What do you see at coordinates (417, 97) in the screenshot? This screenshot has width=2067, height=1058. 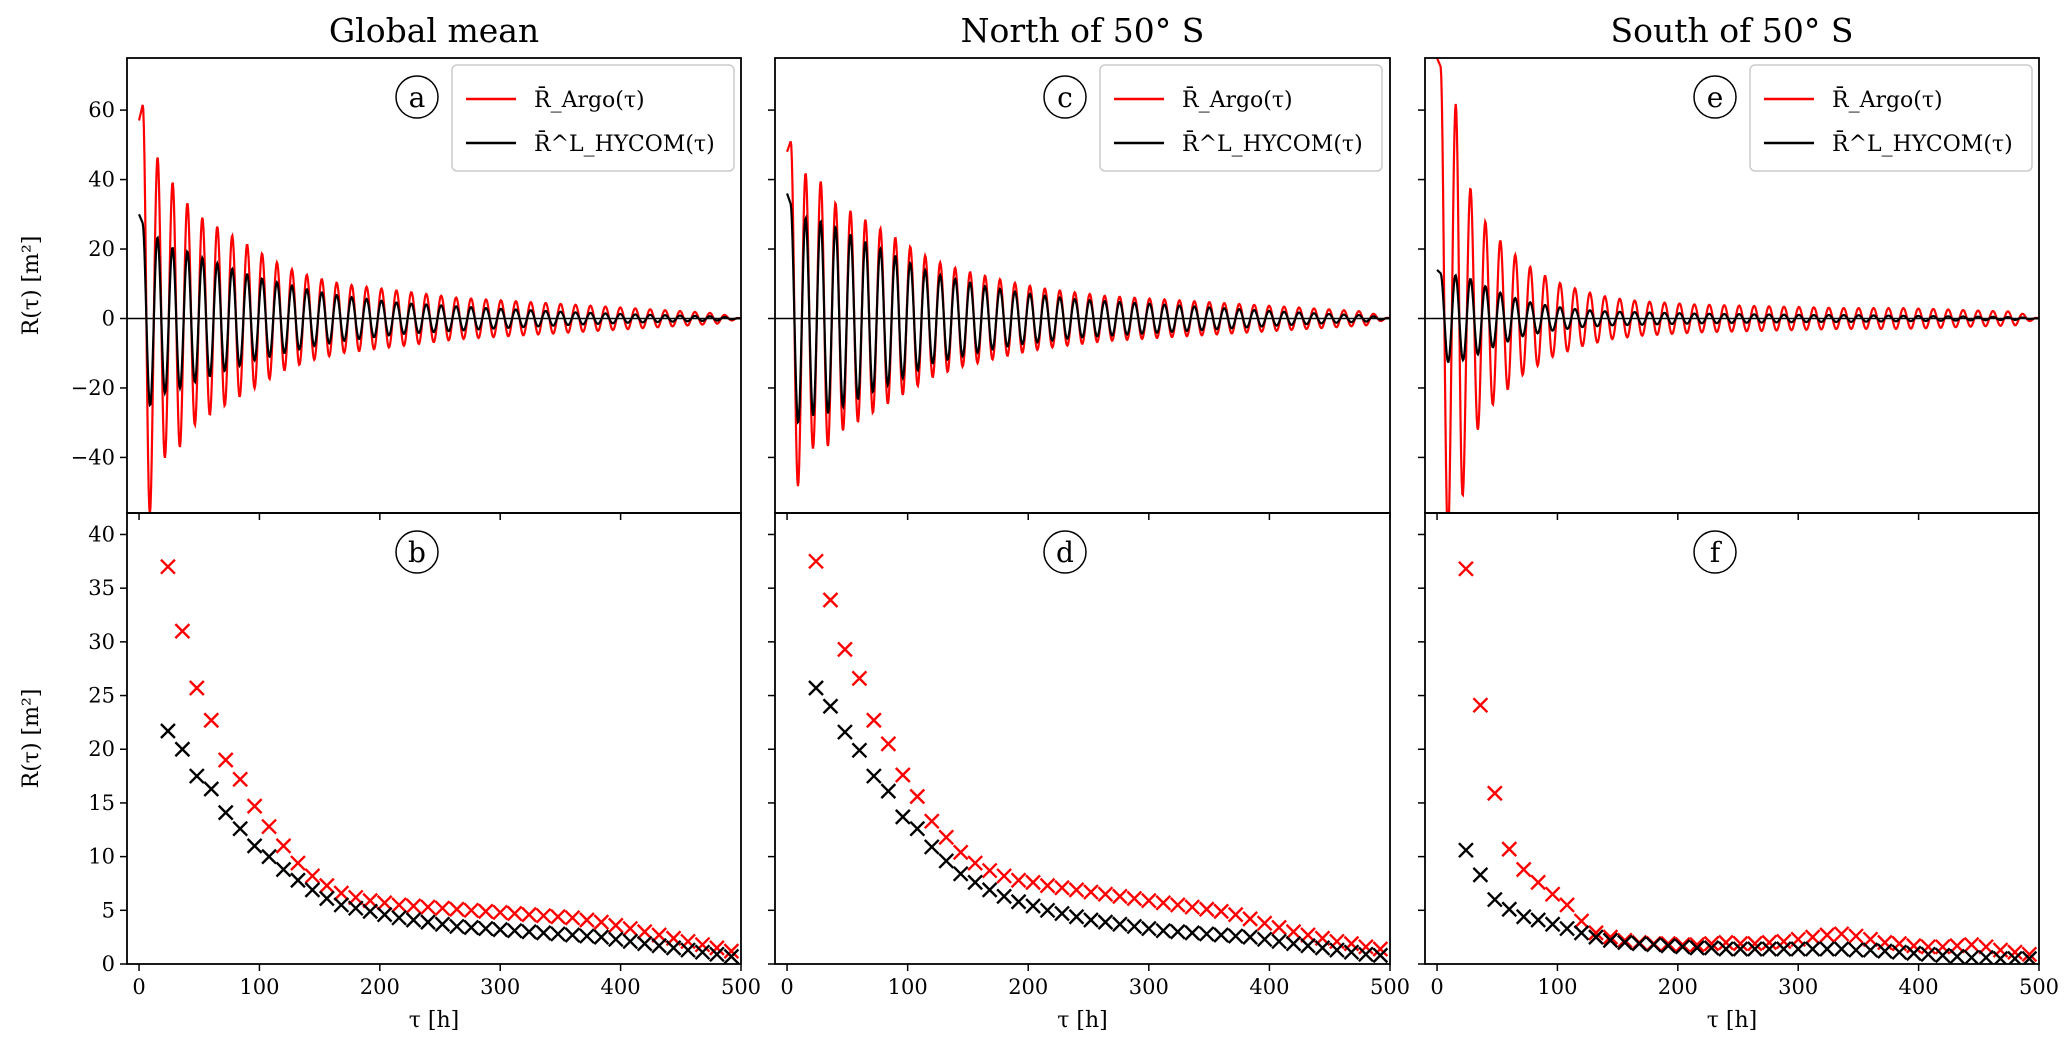 I see `panel-letter: a` at bounding box center [417, 97].